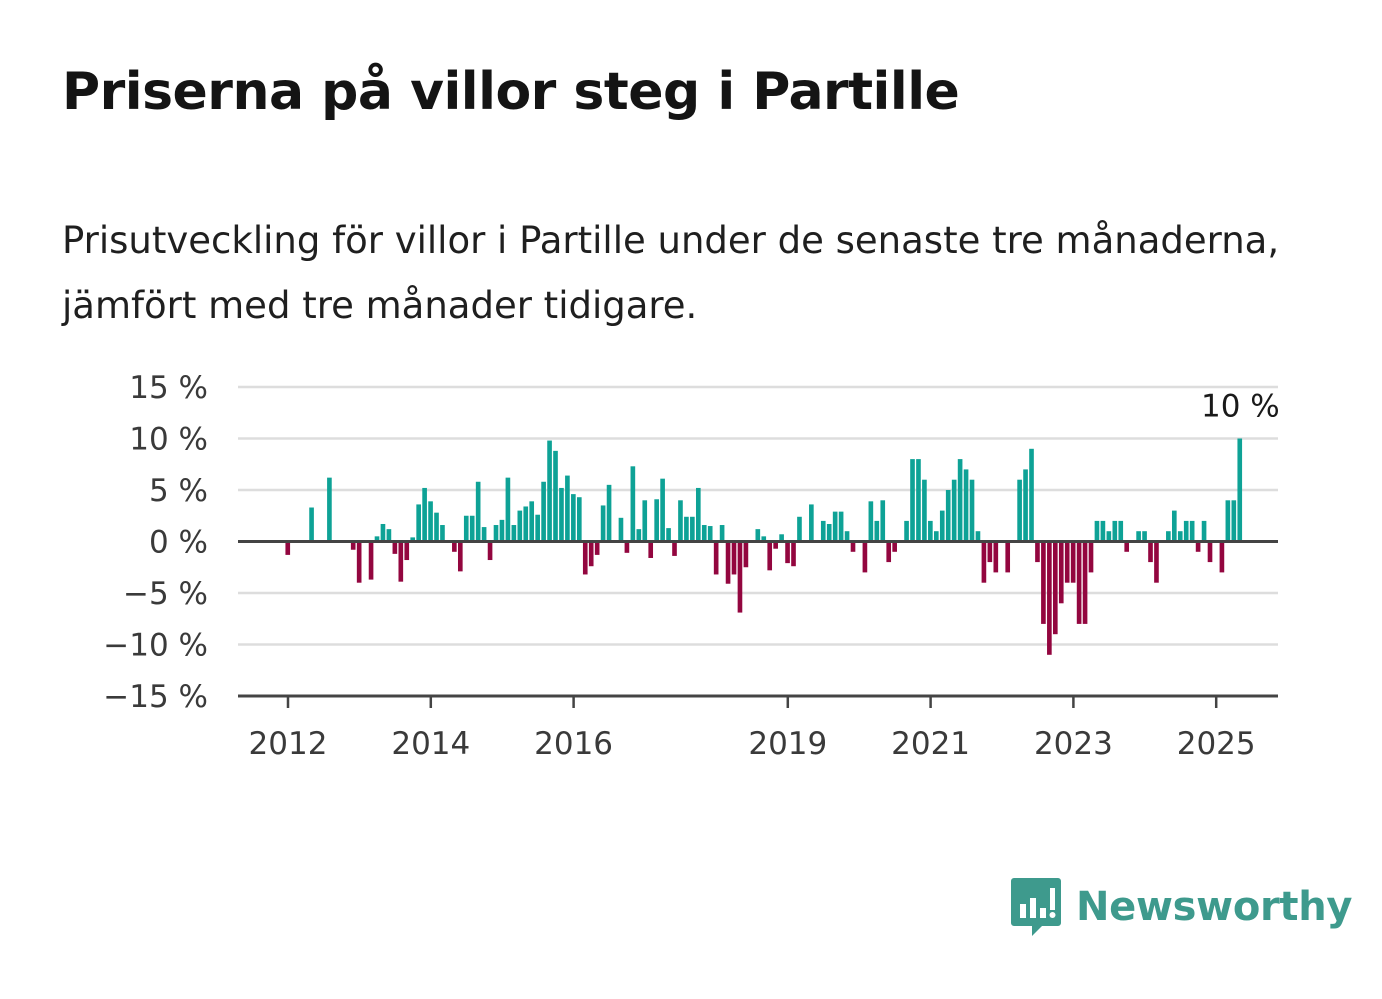  Describe the element at coordinates (178, 543) in the screenshot. I see `y-tick-label: 0 %` at that location.